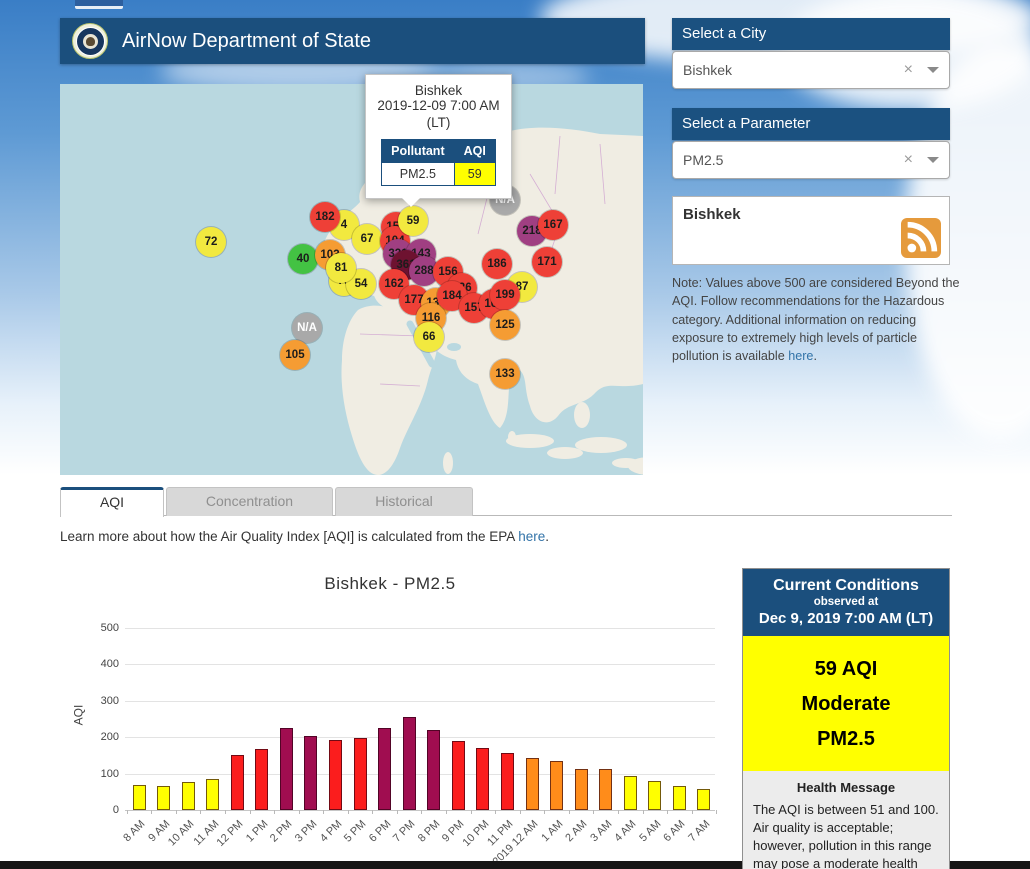 This screenshot has height=869, width=1030. Describe the element at coordinates (815, 356) in the screenshot. I see `note-period: .` at that location.